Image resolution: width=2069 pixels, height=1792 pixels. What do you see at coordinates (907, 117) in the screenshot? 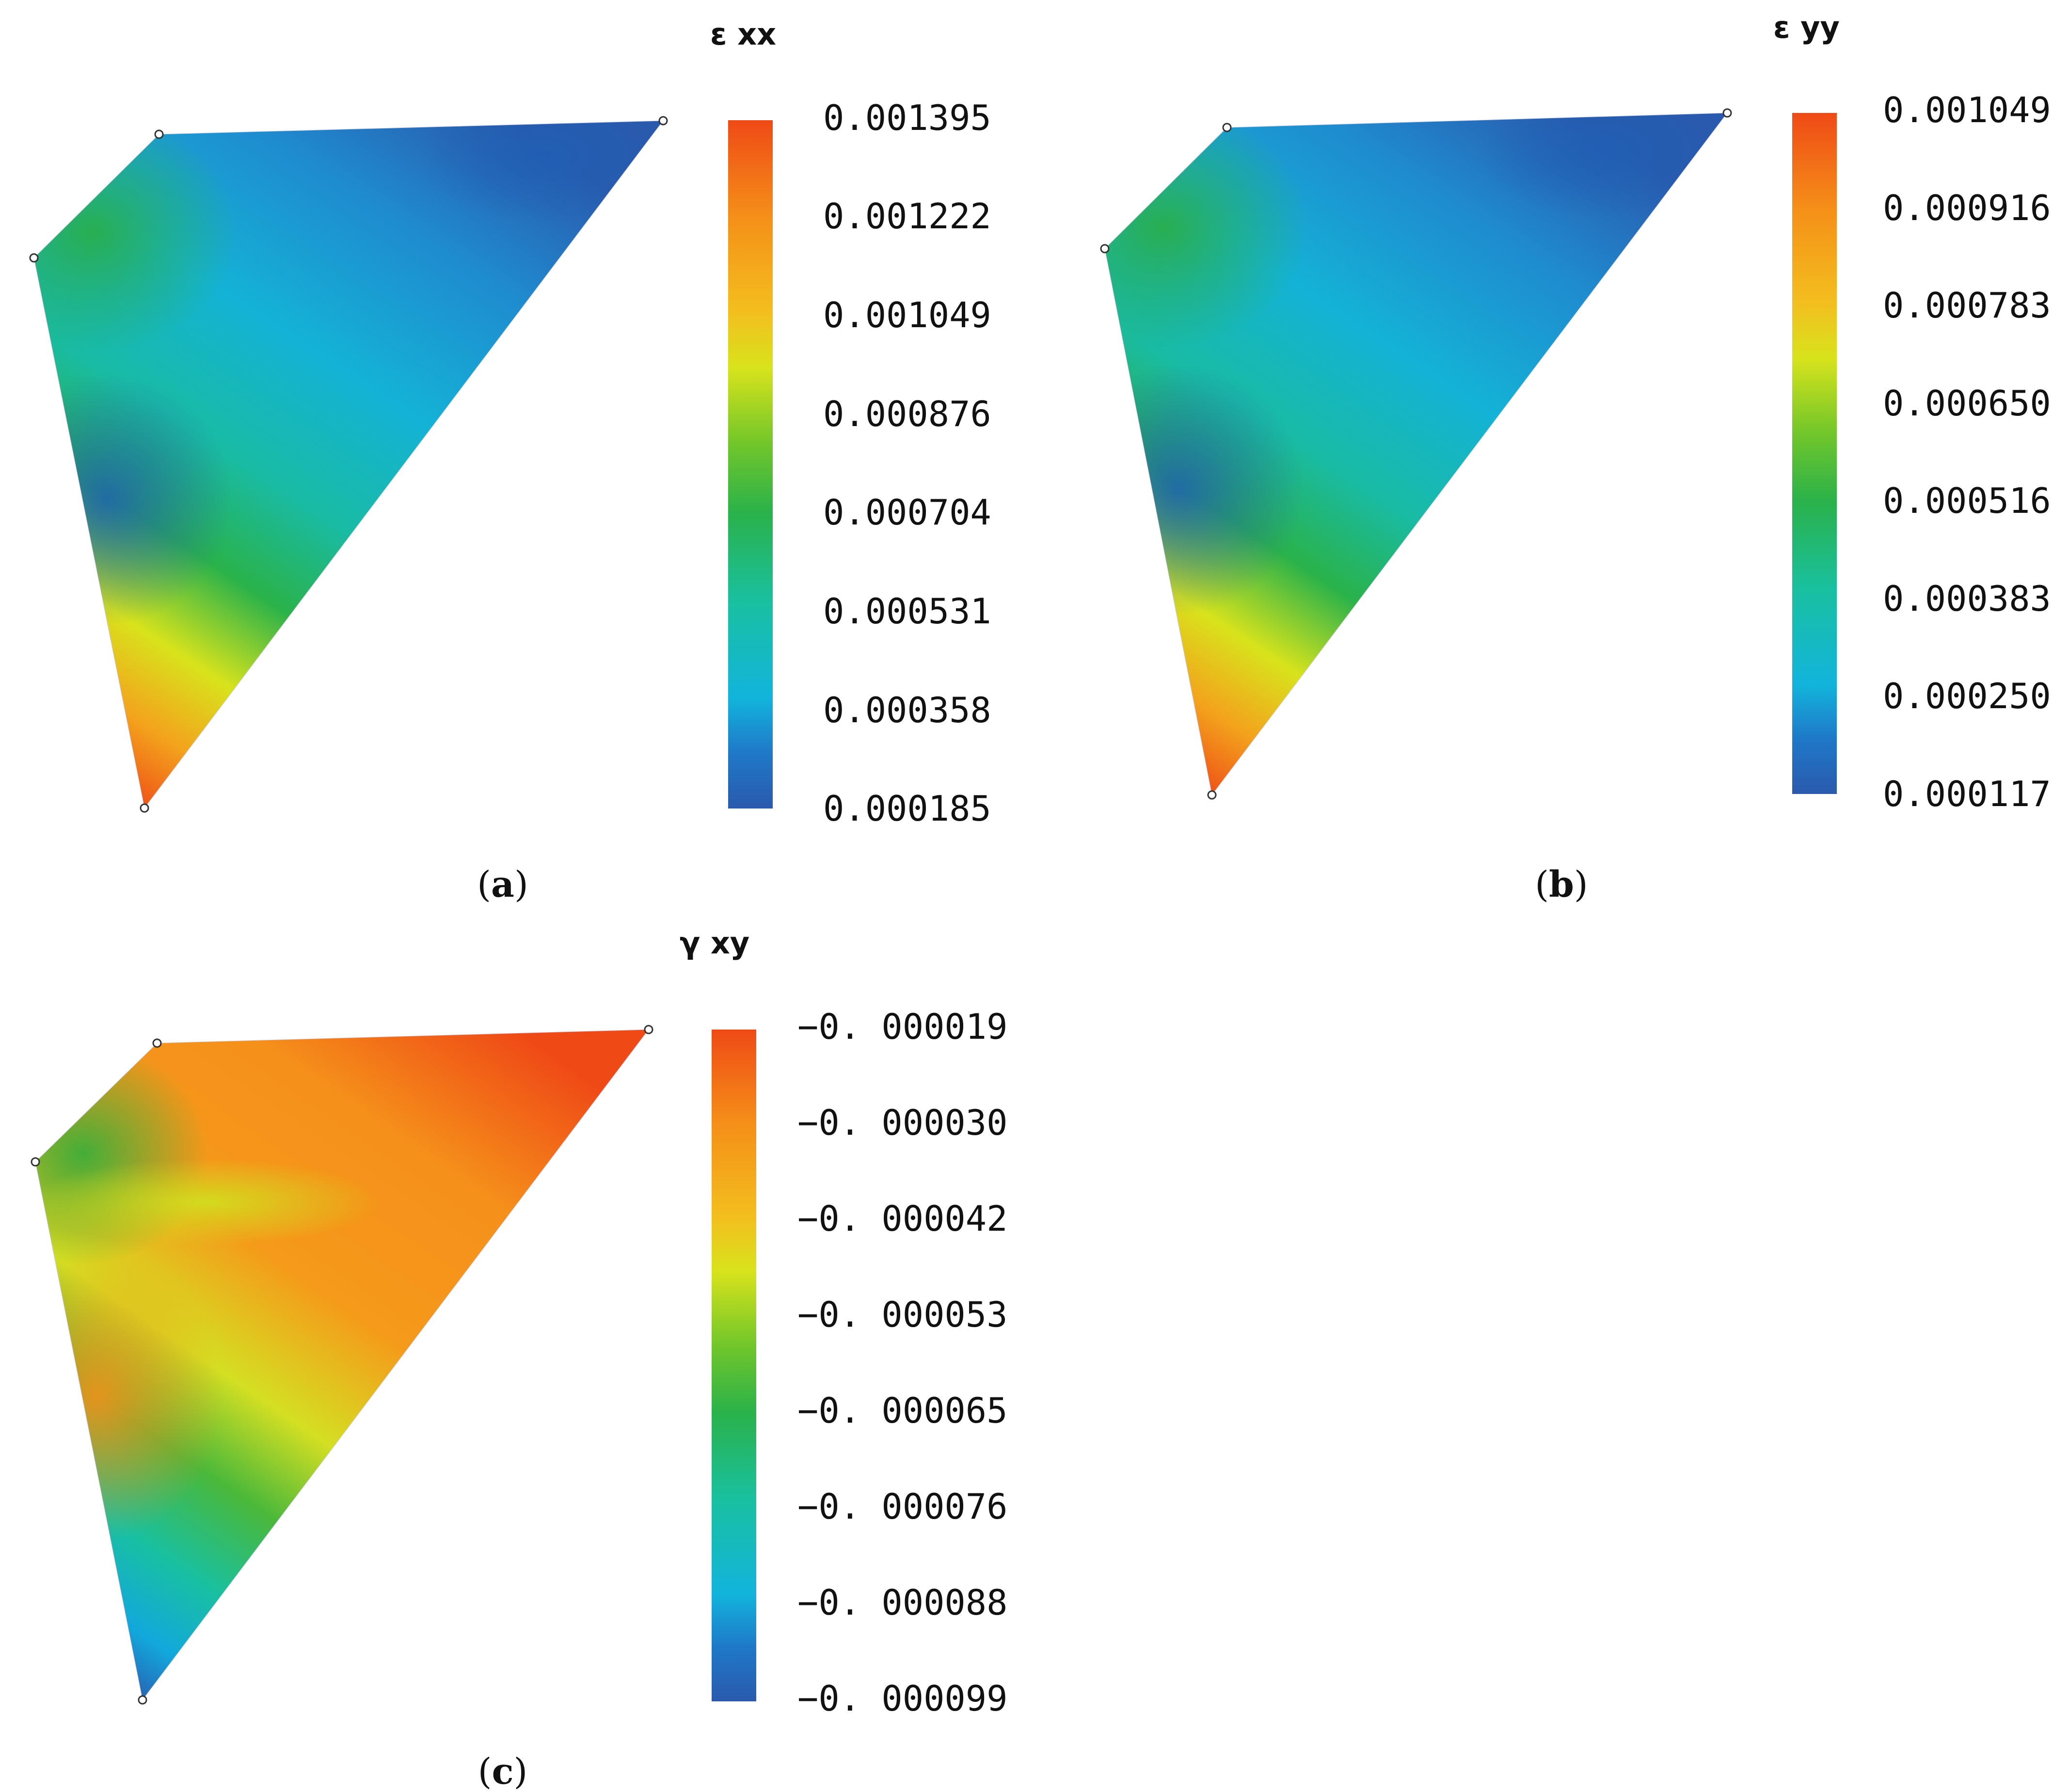
I see `colorbar-tick-label: 0.001395` at bounding box center [907, 117].